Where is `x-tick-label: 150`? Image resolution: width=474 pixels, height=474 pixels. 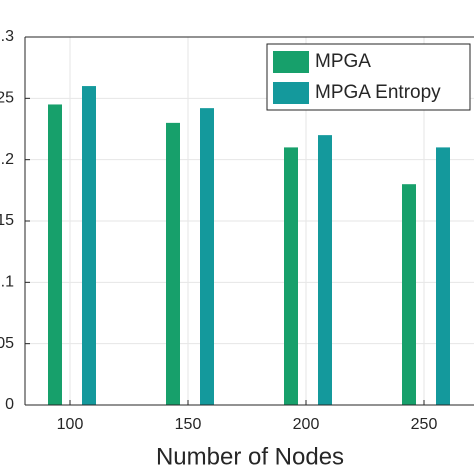 x-tick-label: 150 is located at coordinates (188, 424).